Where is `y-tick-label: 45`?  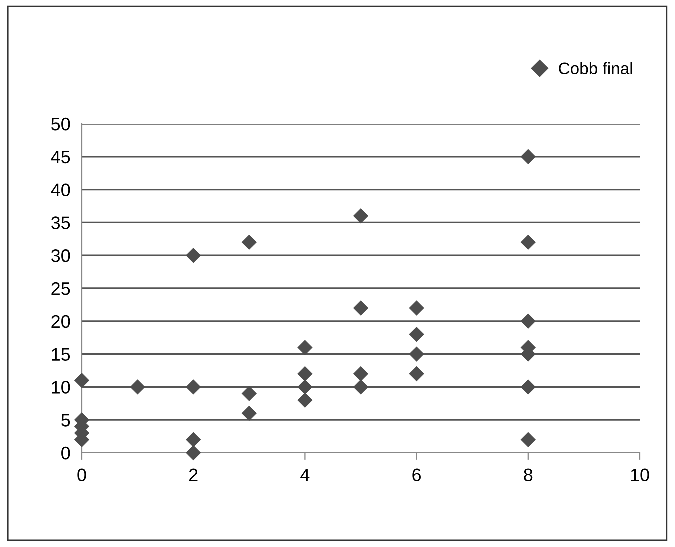 y-tick-label: 45 is located at coordinates (60, 157).